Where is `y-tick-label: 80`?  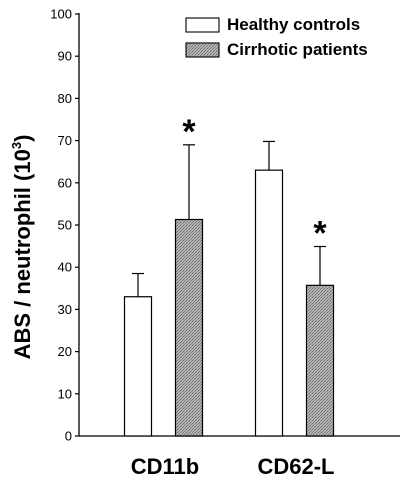
y-tick-label: 80 is located at coordinates (65, 98).